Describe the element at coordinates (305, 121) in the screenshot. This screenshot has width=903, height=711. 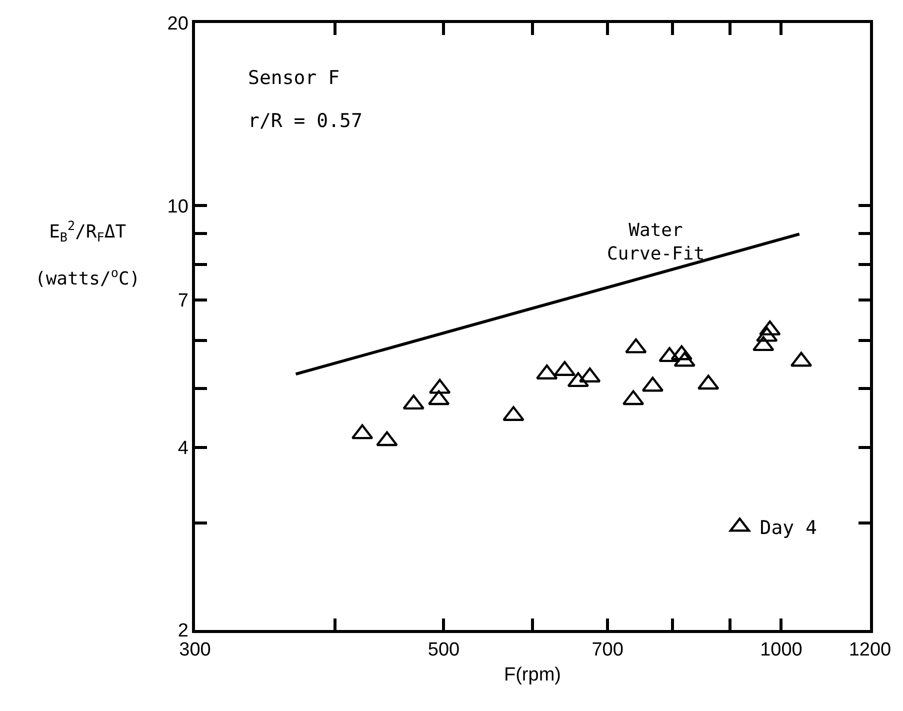
I see `annotation: r/R = 0.57` at that location.